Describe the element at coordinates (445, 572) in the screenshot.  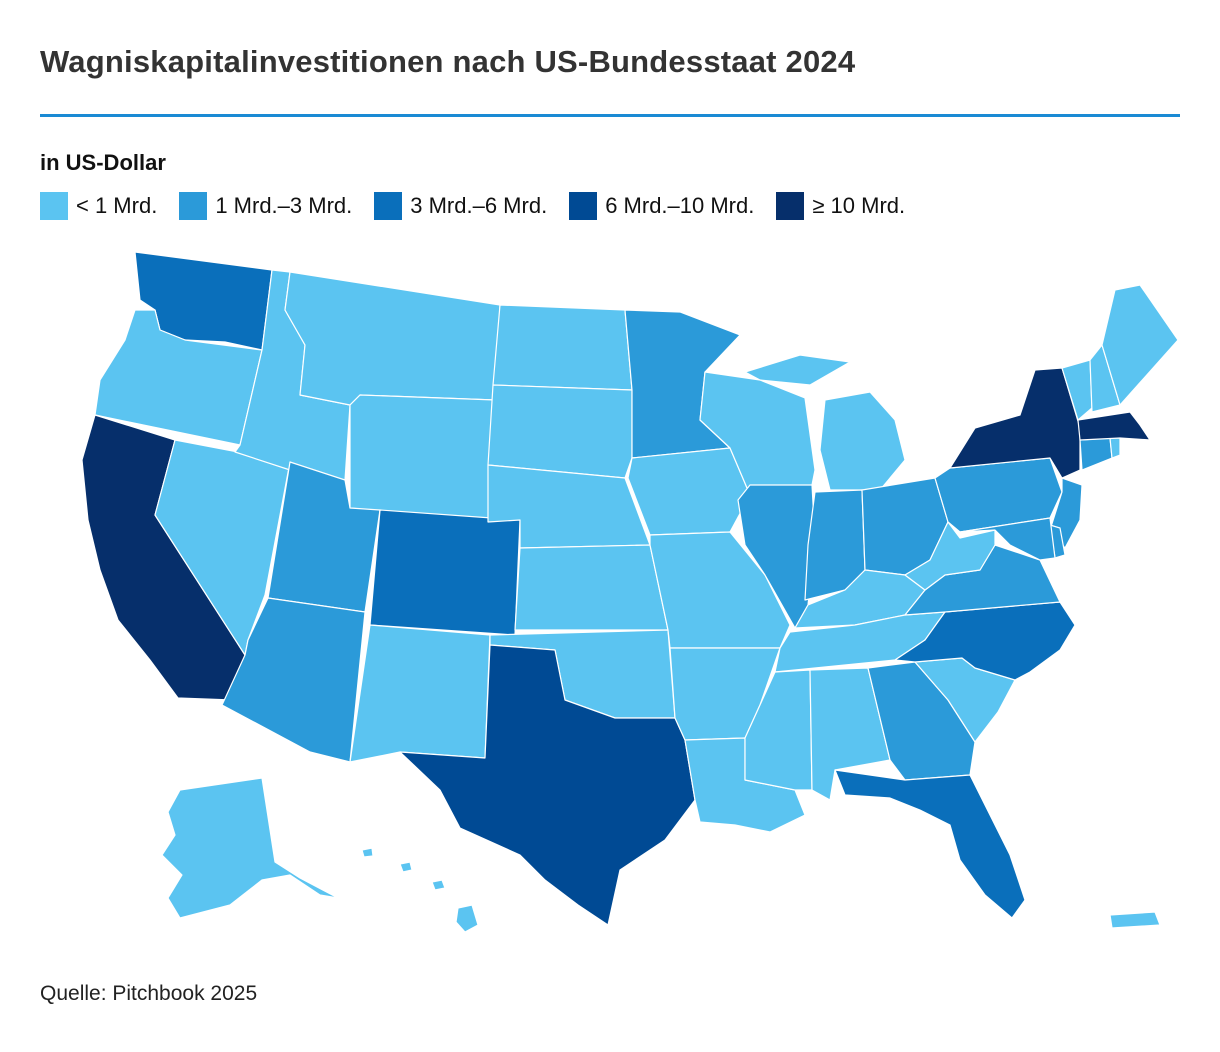
I see `state-CO` at that location.